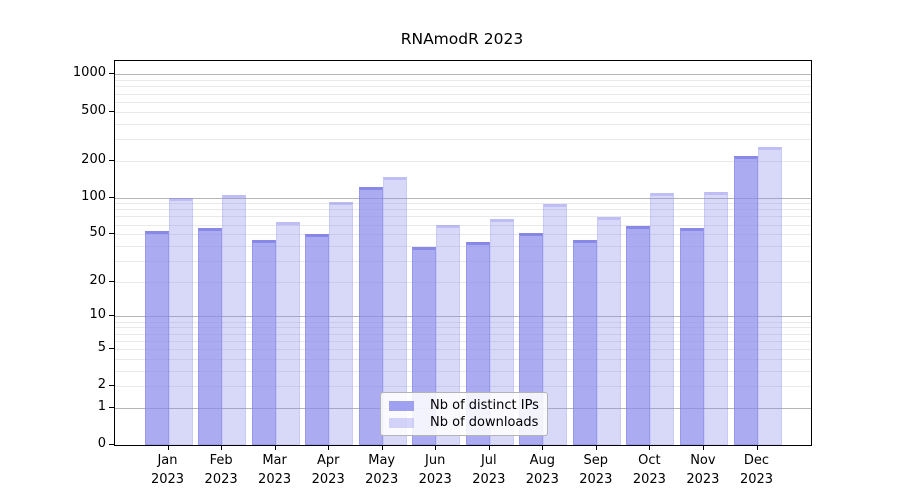 The height and width of the screenshot is (500, 900). What do you see at coordinates (435, 470) in the screenshot?
I see `x-tick-label-jun: Jun 2023` at bounding box center [435, 470].